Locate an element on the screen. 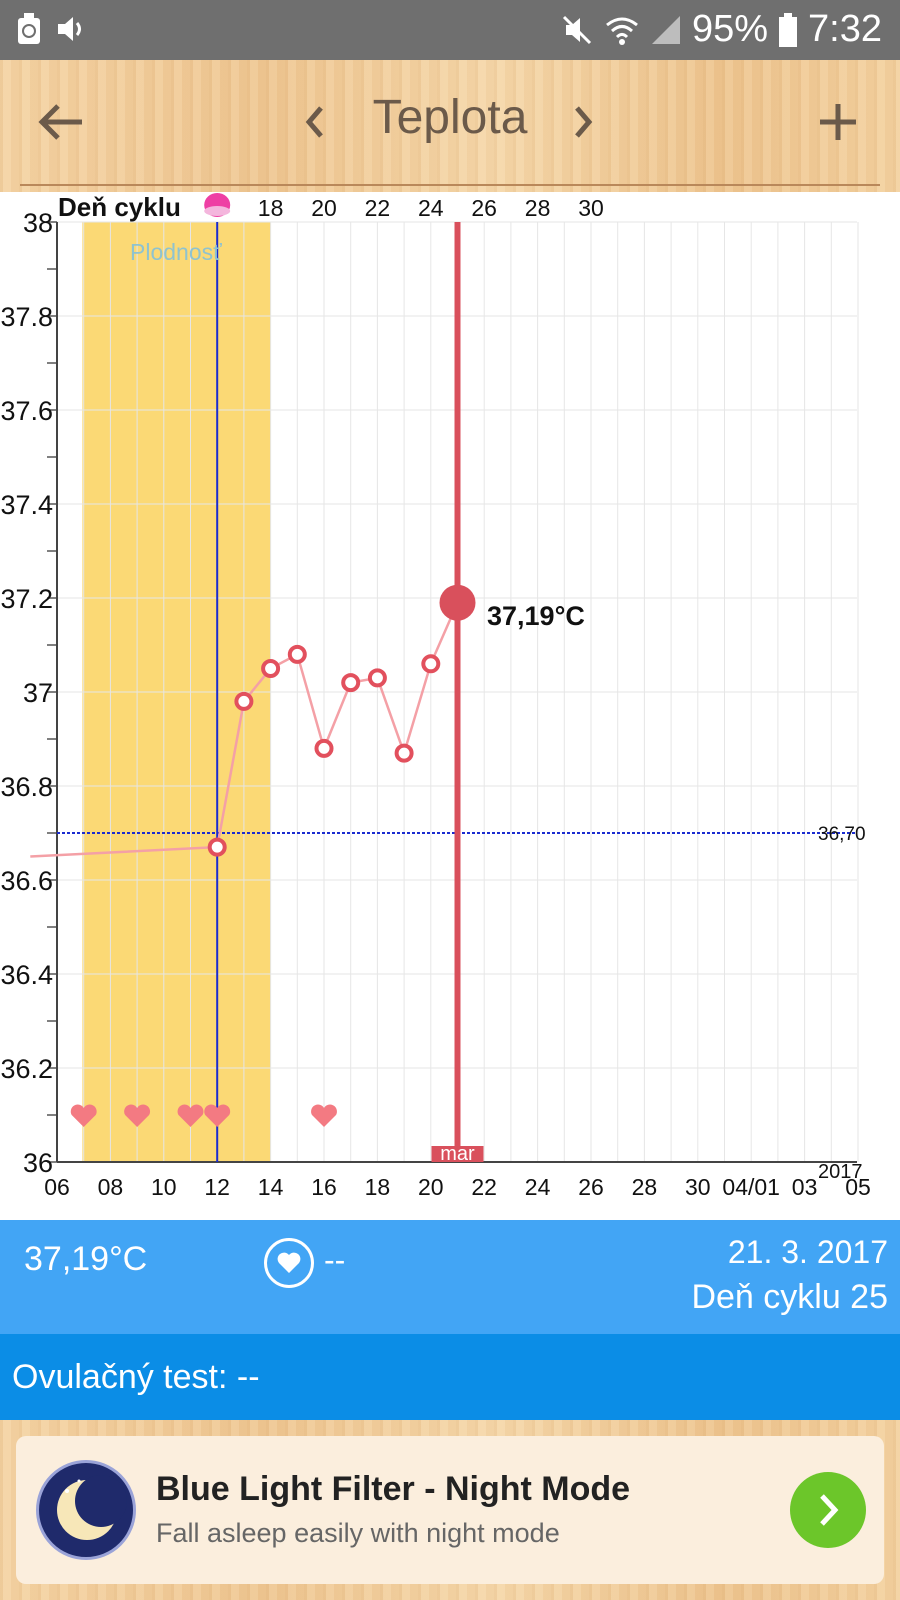 The image size is (900, 1600). x-tick-label: 12 is located at coordinates (217, 1187).